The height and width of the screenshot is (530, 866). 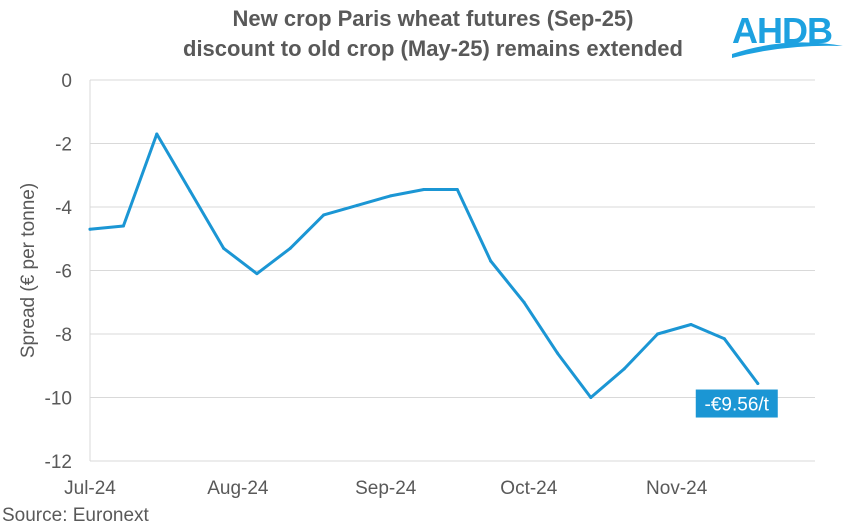 What do you see at coordinates (28, 270) in the screenshot?
I see `y-axis-label: Spread (€ per tonne)` at bounding box center [28, 270].